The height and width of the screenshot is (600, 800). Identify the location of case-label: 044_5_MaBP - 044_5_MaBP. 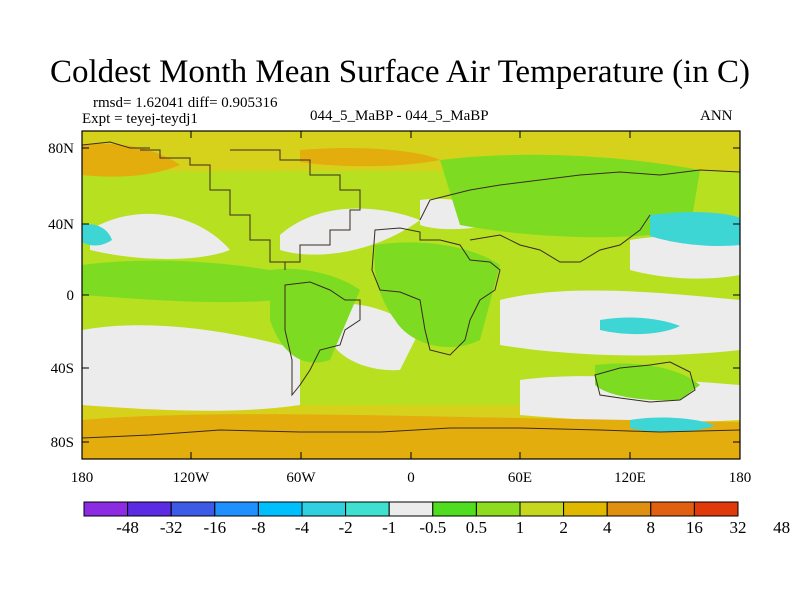
(399, 116).